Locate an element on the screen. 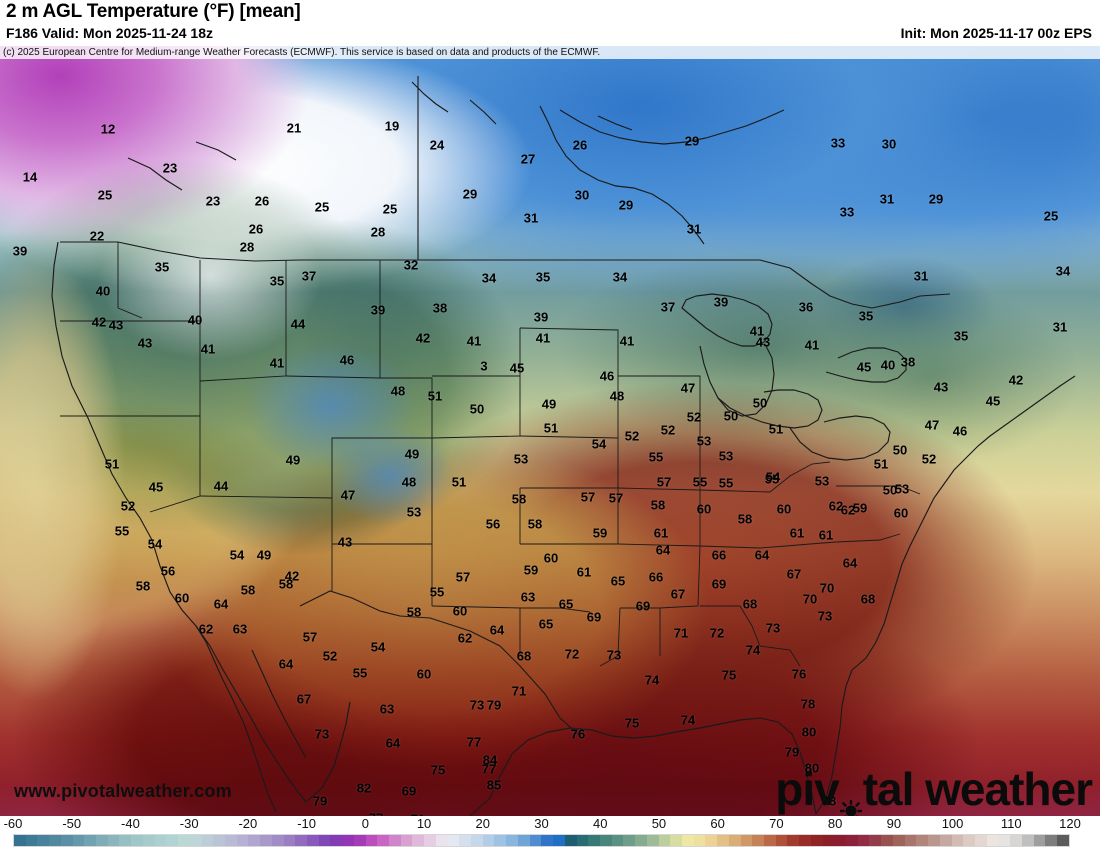 Image resolution: width=1100 pixels, height=850 pixels. colorbar-tick-label: 100 is located at coordinates (952, 823).